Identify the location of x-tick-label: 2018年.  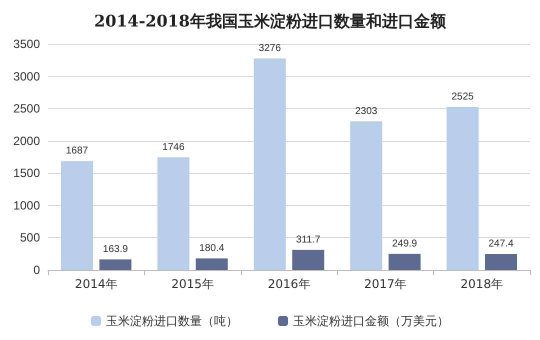
(482, 284).